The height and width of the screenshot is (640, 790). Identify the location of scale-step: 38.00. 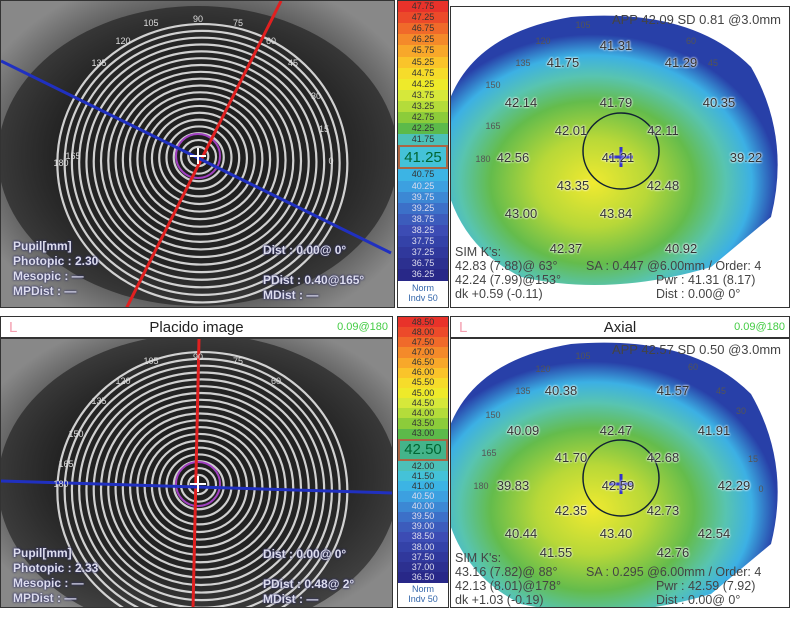
(423, 547).